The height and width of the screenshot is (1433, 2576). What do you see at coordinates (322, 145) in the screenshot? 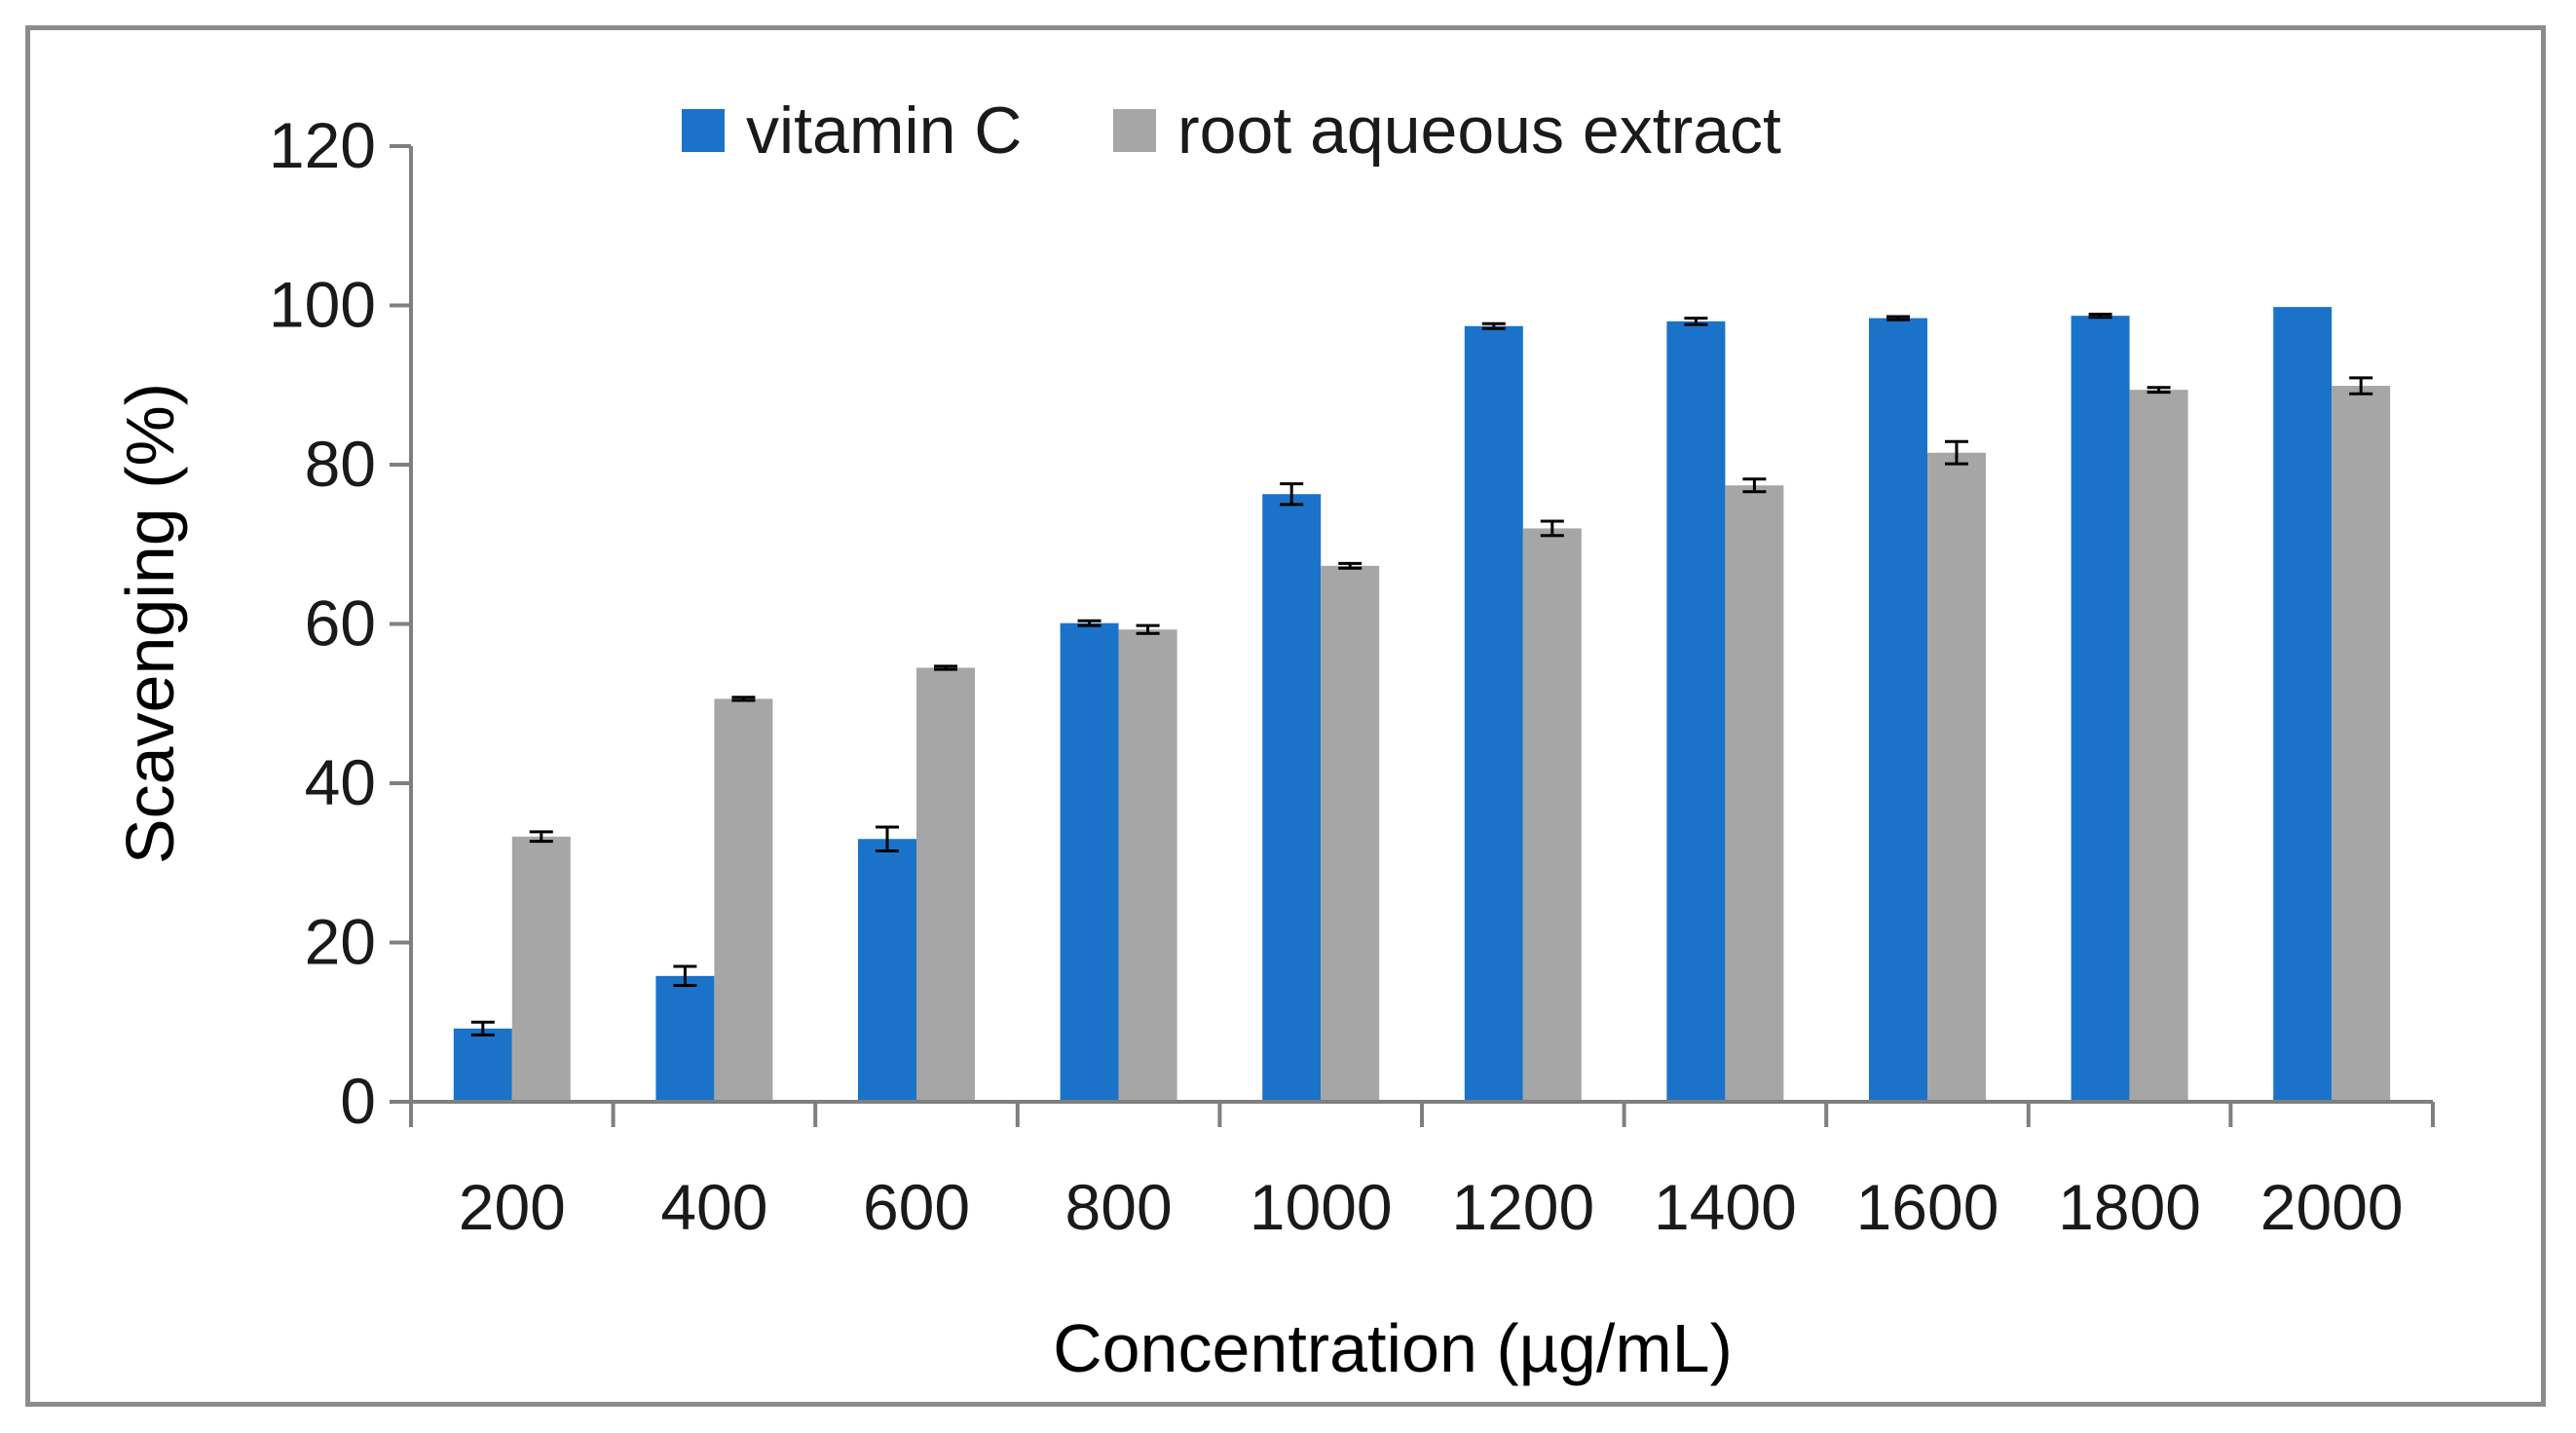
I see `y-tick-label: 120` at bounding box center [322, 145].